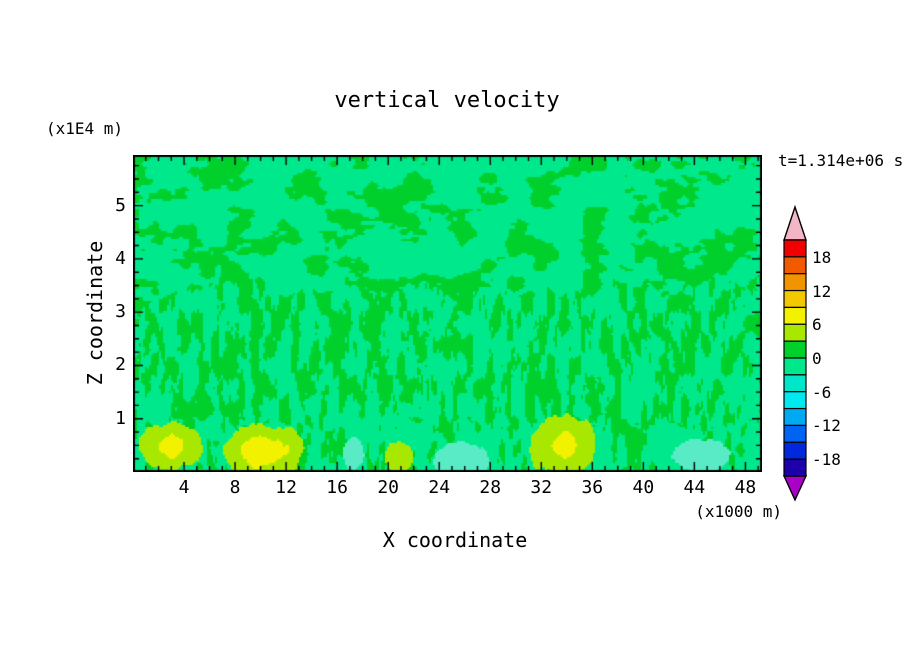 The height and width of the screenshot is (654, 904). I want to click on colorbar-label: -12, so click(826, 426).